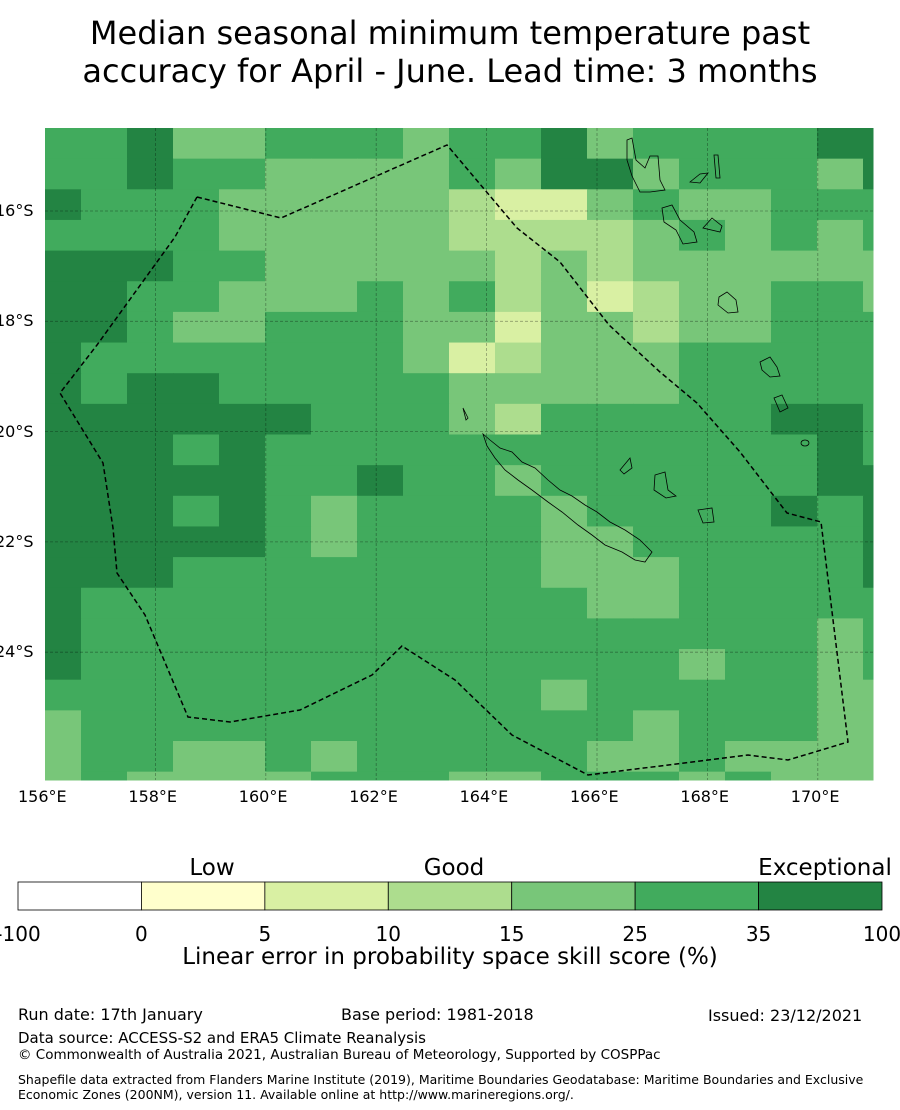 The height and width of the screenshot is (1110, 900). I want to click on small-island, so click(805, 443).